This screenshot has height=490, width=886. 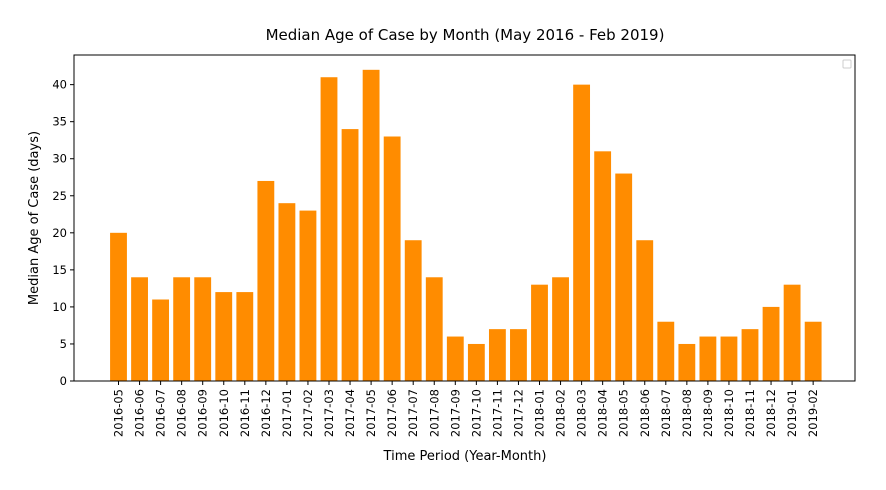 I want to click on x-tick-label: 2018-12, so click(x=771, y=413).